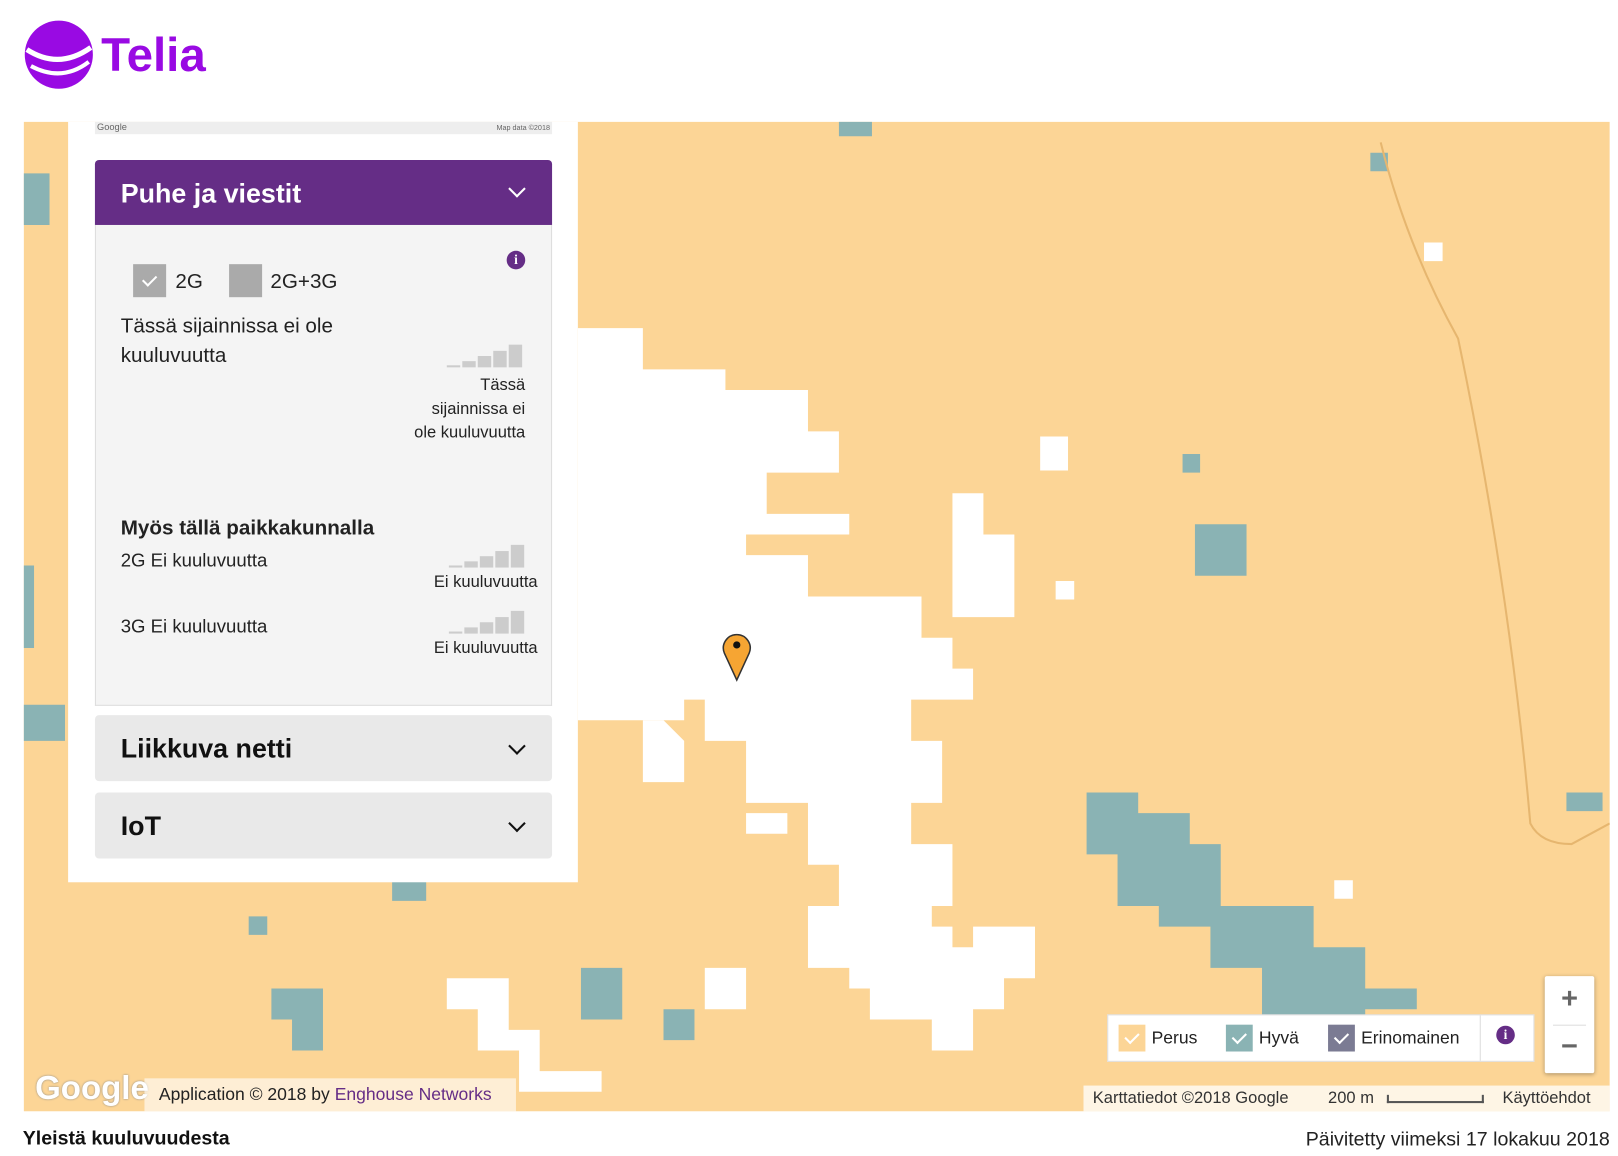  What do you see at coordinates (140, 825) in the screenshot?
I see `section-title: IoT` at bounding box center [140, 825].